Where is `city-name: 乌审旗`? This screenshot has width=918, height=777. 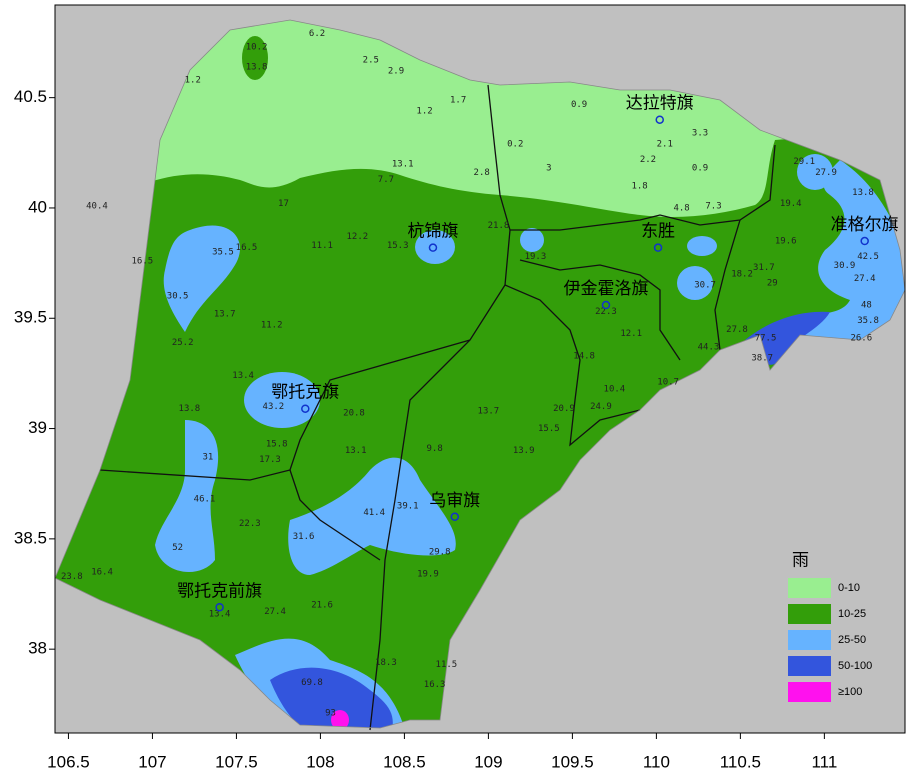
city-name: 乌审旗 is located at coordinates (454, 501).